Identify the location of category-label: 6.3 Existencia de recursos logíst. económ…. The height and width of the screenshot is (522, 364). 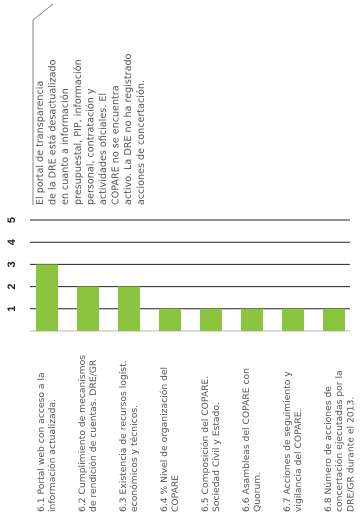
(129, 436).